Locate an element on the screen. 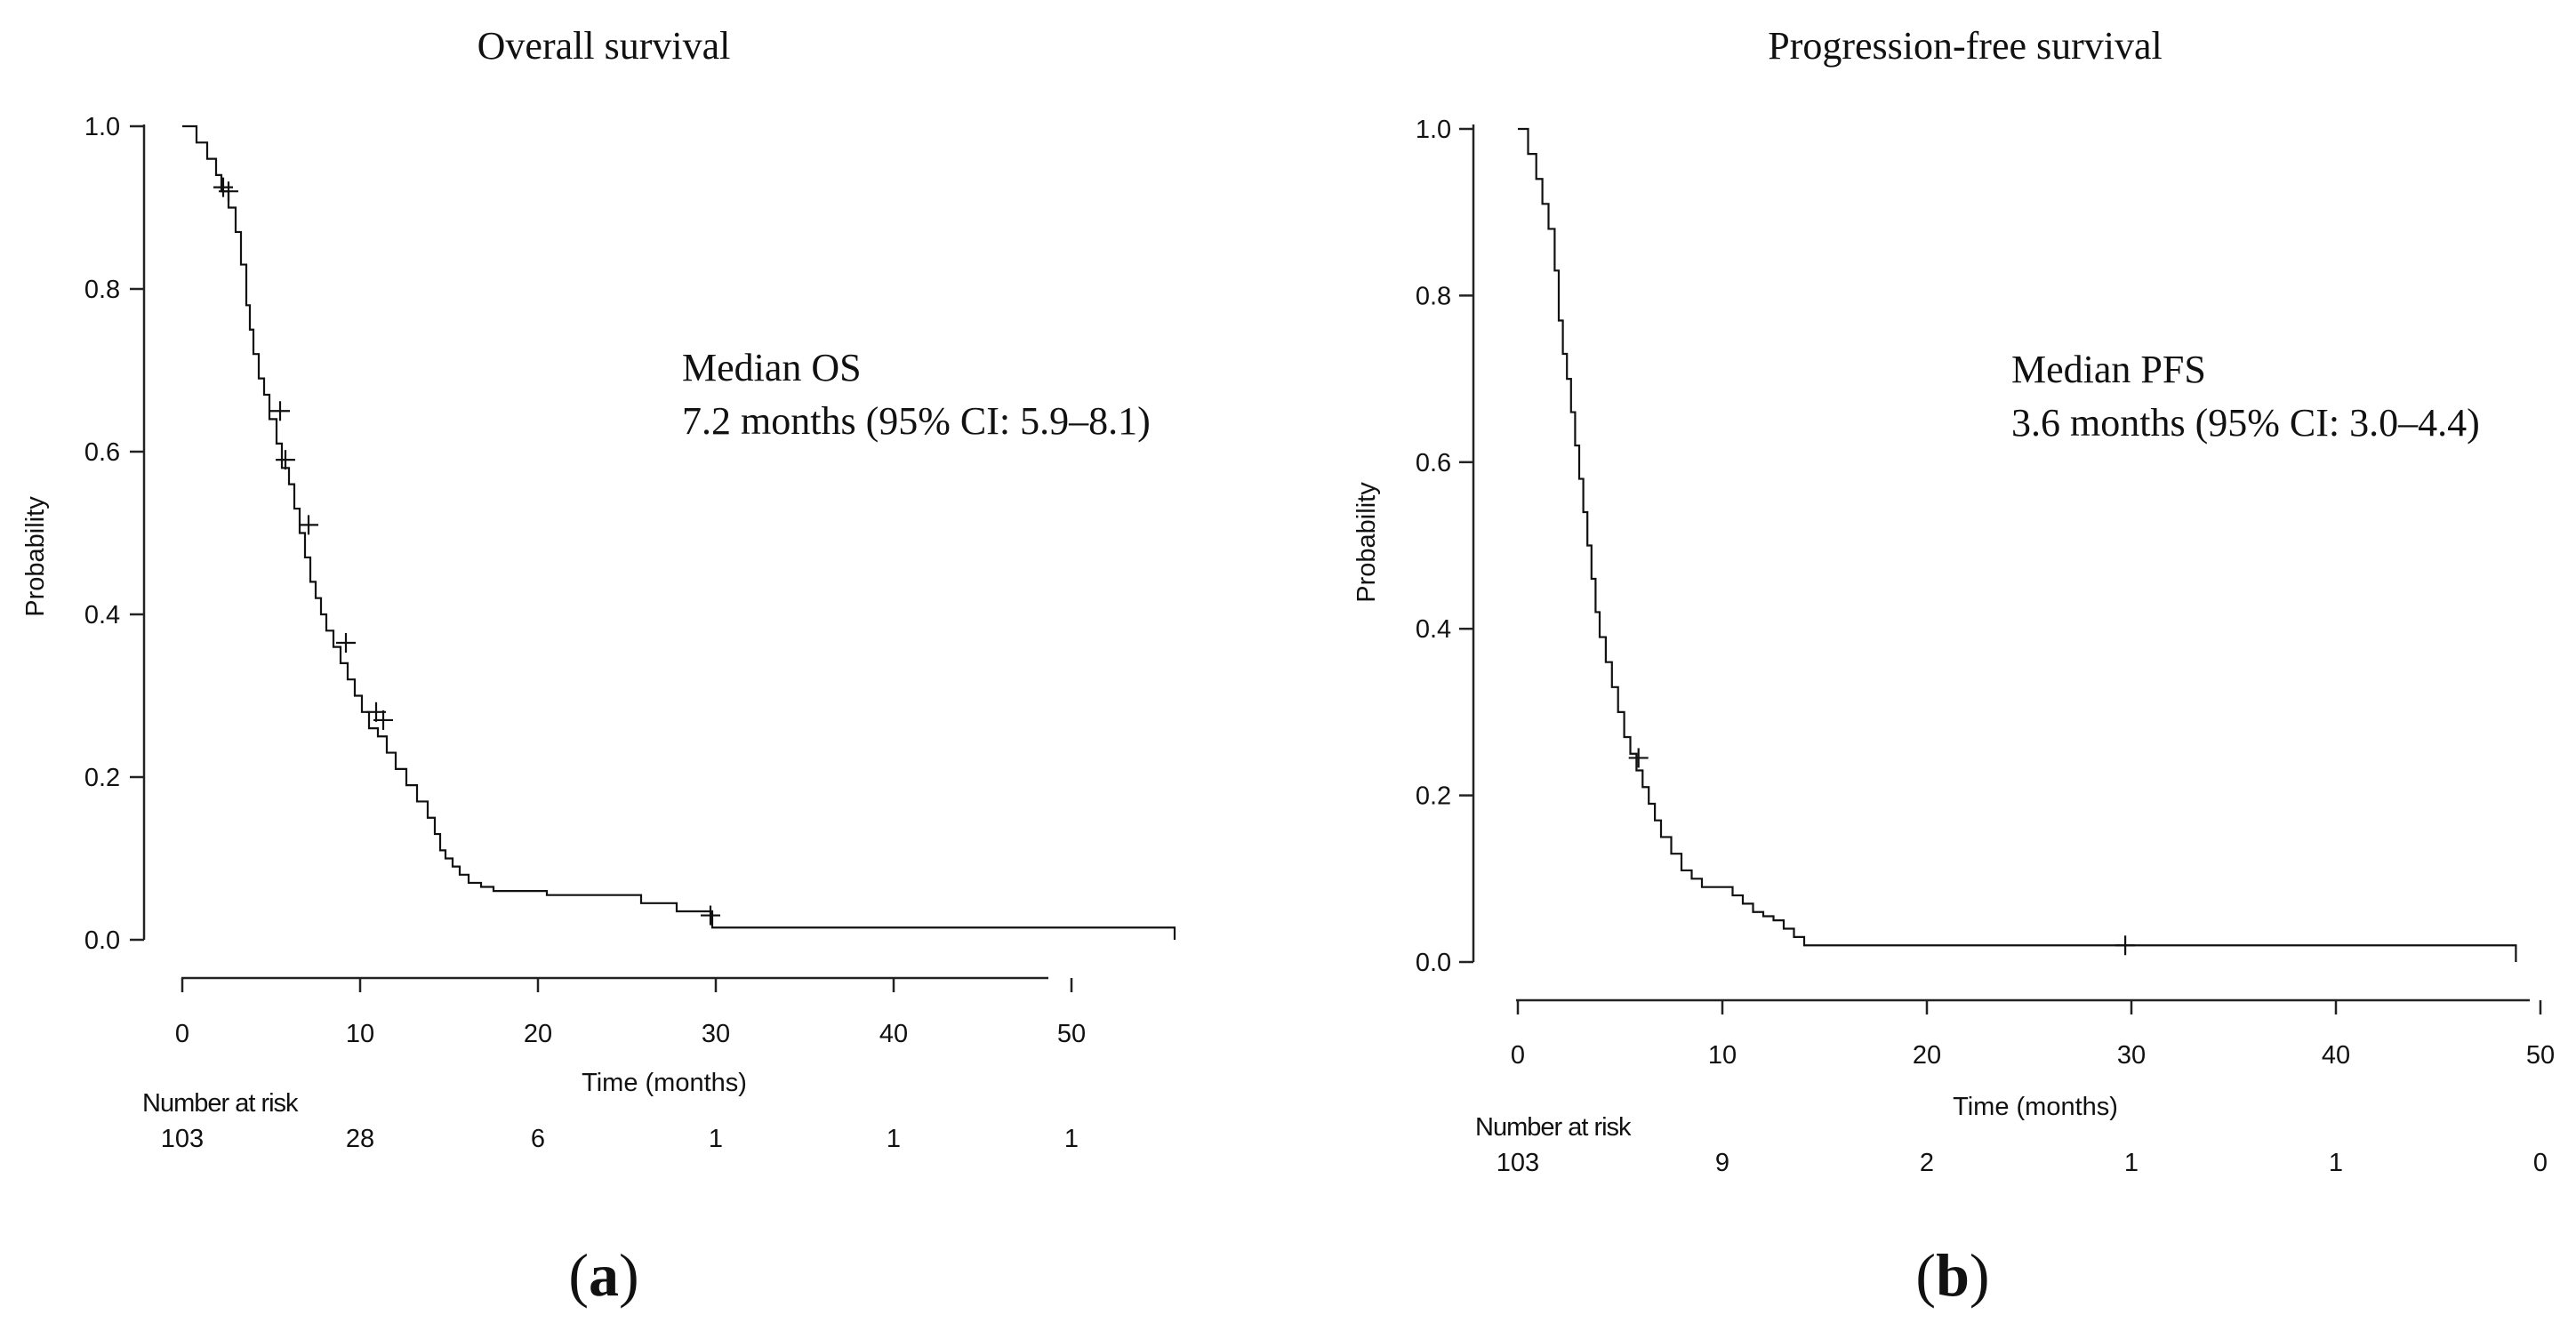 This screenshot has height=1339, width=2576. median-pfs-label: Median PFS is located at coordinates (2108, 369).